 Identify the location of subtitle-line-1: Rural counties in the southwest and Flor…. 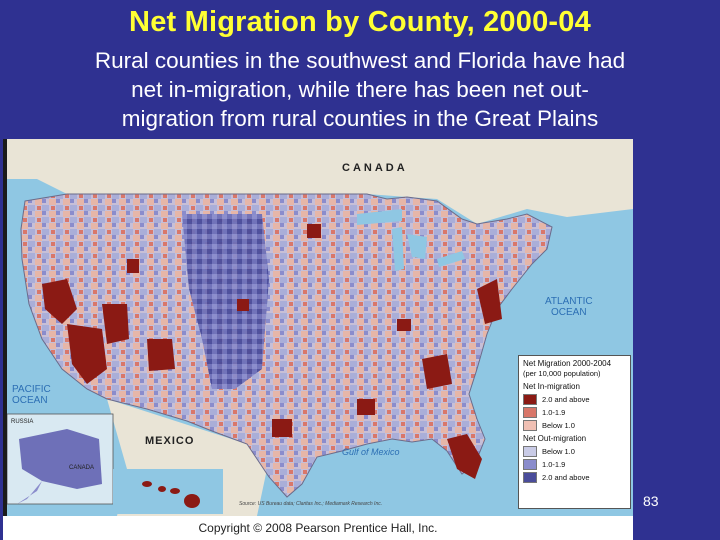
(360, 60).